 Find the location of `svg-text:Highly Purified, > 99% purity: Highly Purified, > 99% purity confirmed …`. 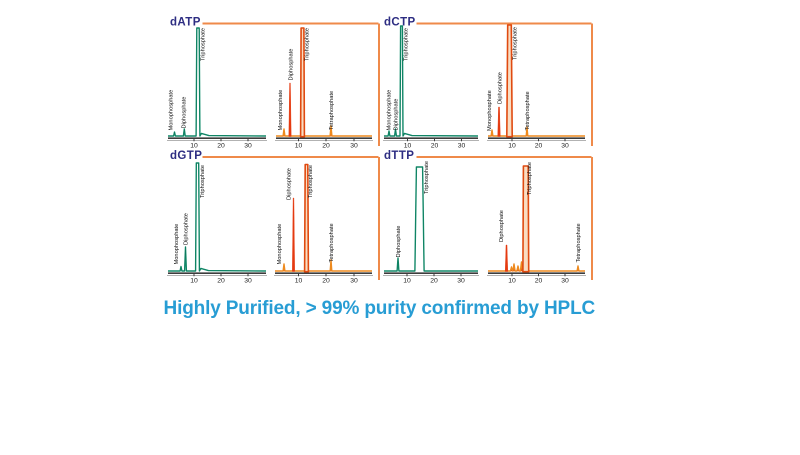

svg-text:Highly Purified, > 99% purity: Highly Purified, > 99% purity confirmed … is located at coordinates (380, 308).